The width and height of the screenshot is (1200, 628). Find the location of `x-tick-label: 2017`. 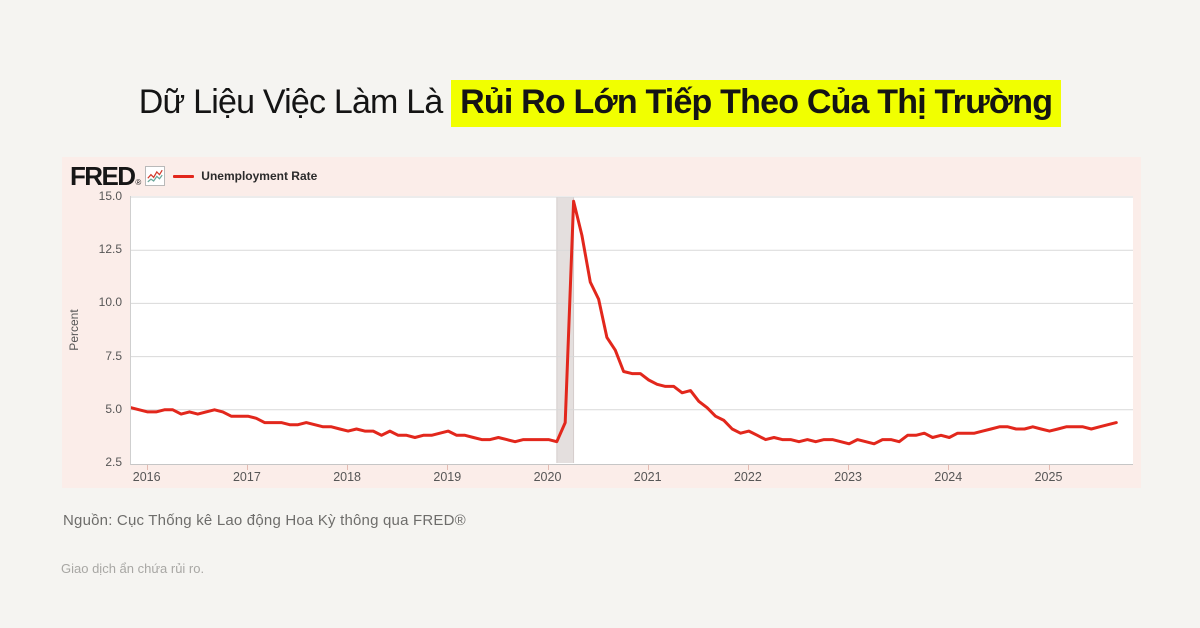

x-tick-label: 2017 is located at coordinates (246, 477).